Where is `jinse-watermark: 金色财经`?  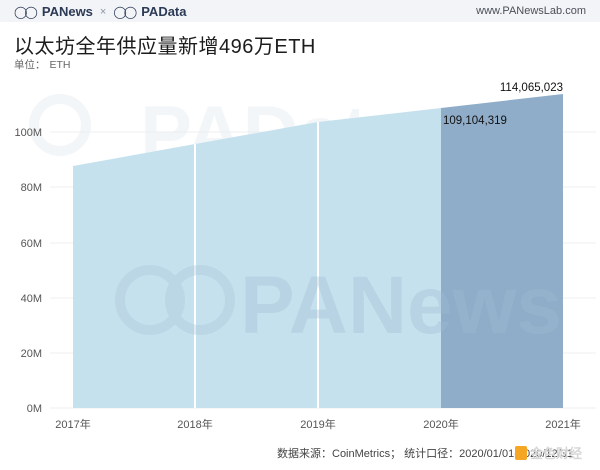
jinse-watermark: 金色财经 is located at coordinates (548, 452).